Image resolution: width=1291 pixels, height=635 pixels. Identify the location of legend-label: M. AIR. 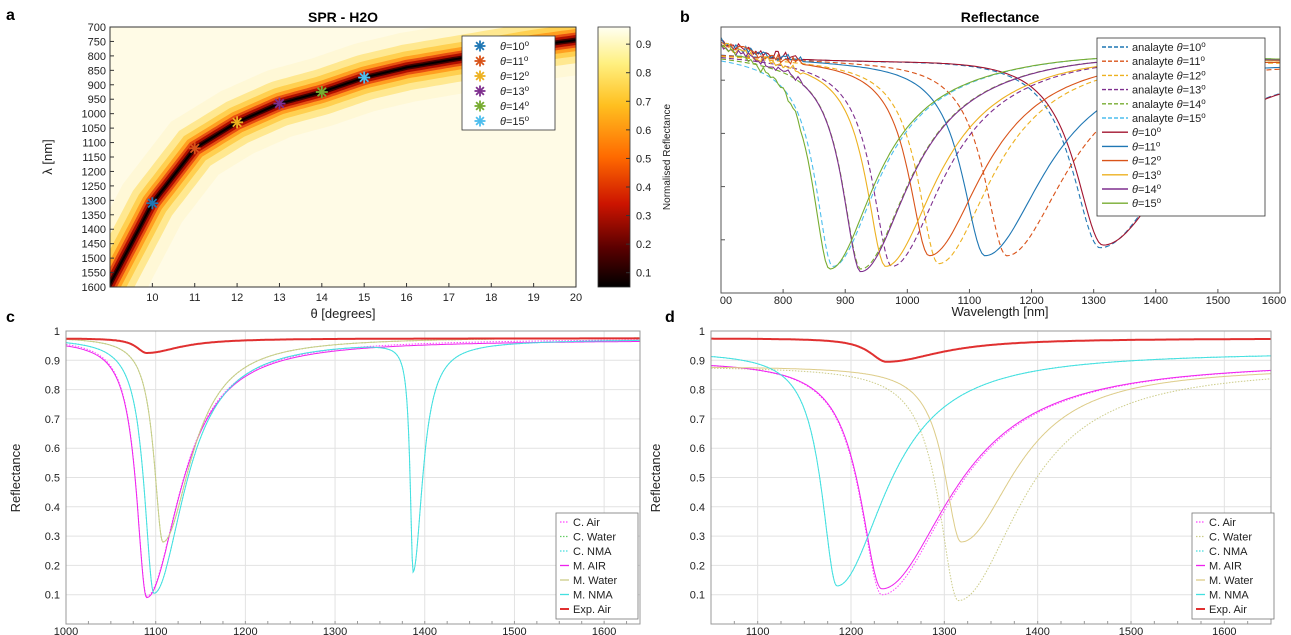
(589, 567).